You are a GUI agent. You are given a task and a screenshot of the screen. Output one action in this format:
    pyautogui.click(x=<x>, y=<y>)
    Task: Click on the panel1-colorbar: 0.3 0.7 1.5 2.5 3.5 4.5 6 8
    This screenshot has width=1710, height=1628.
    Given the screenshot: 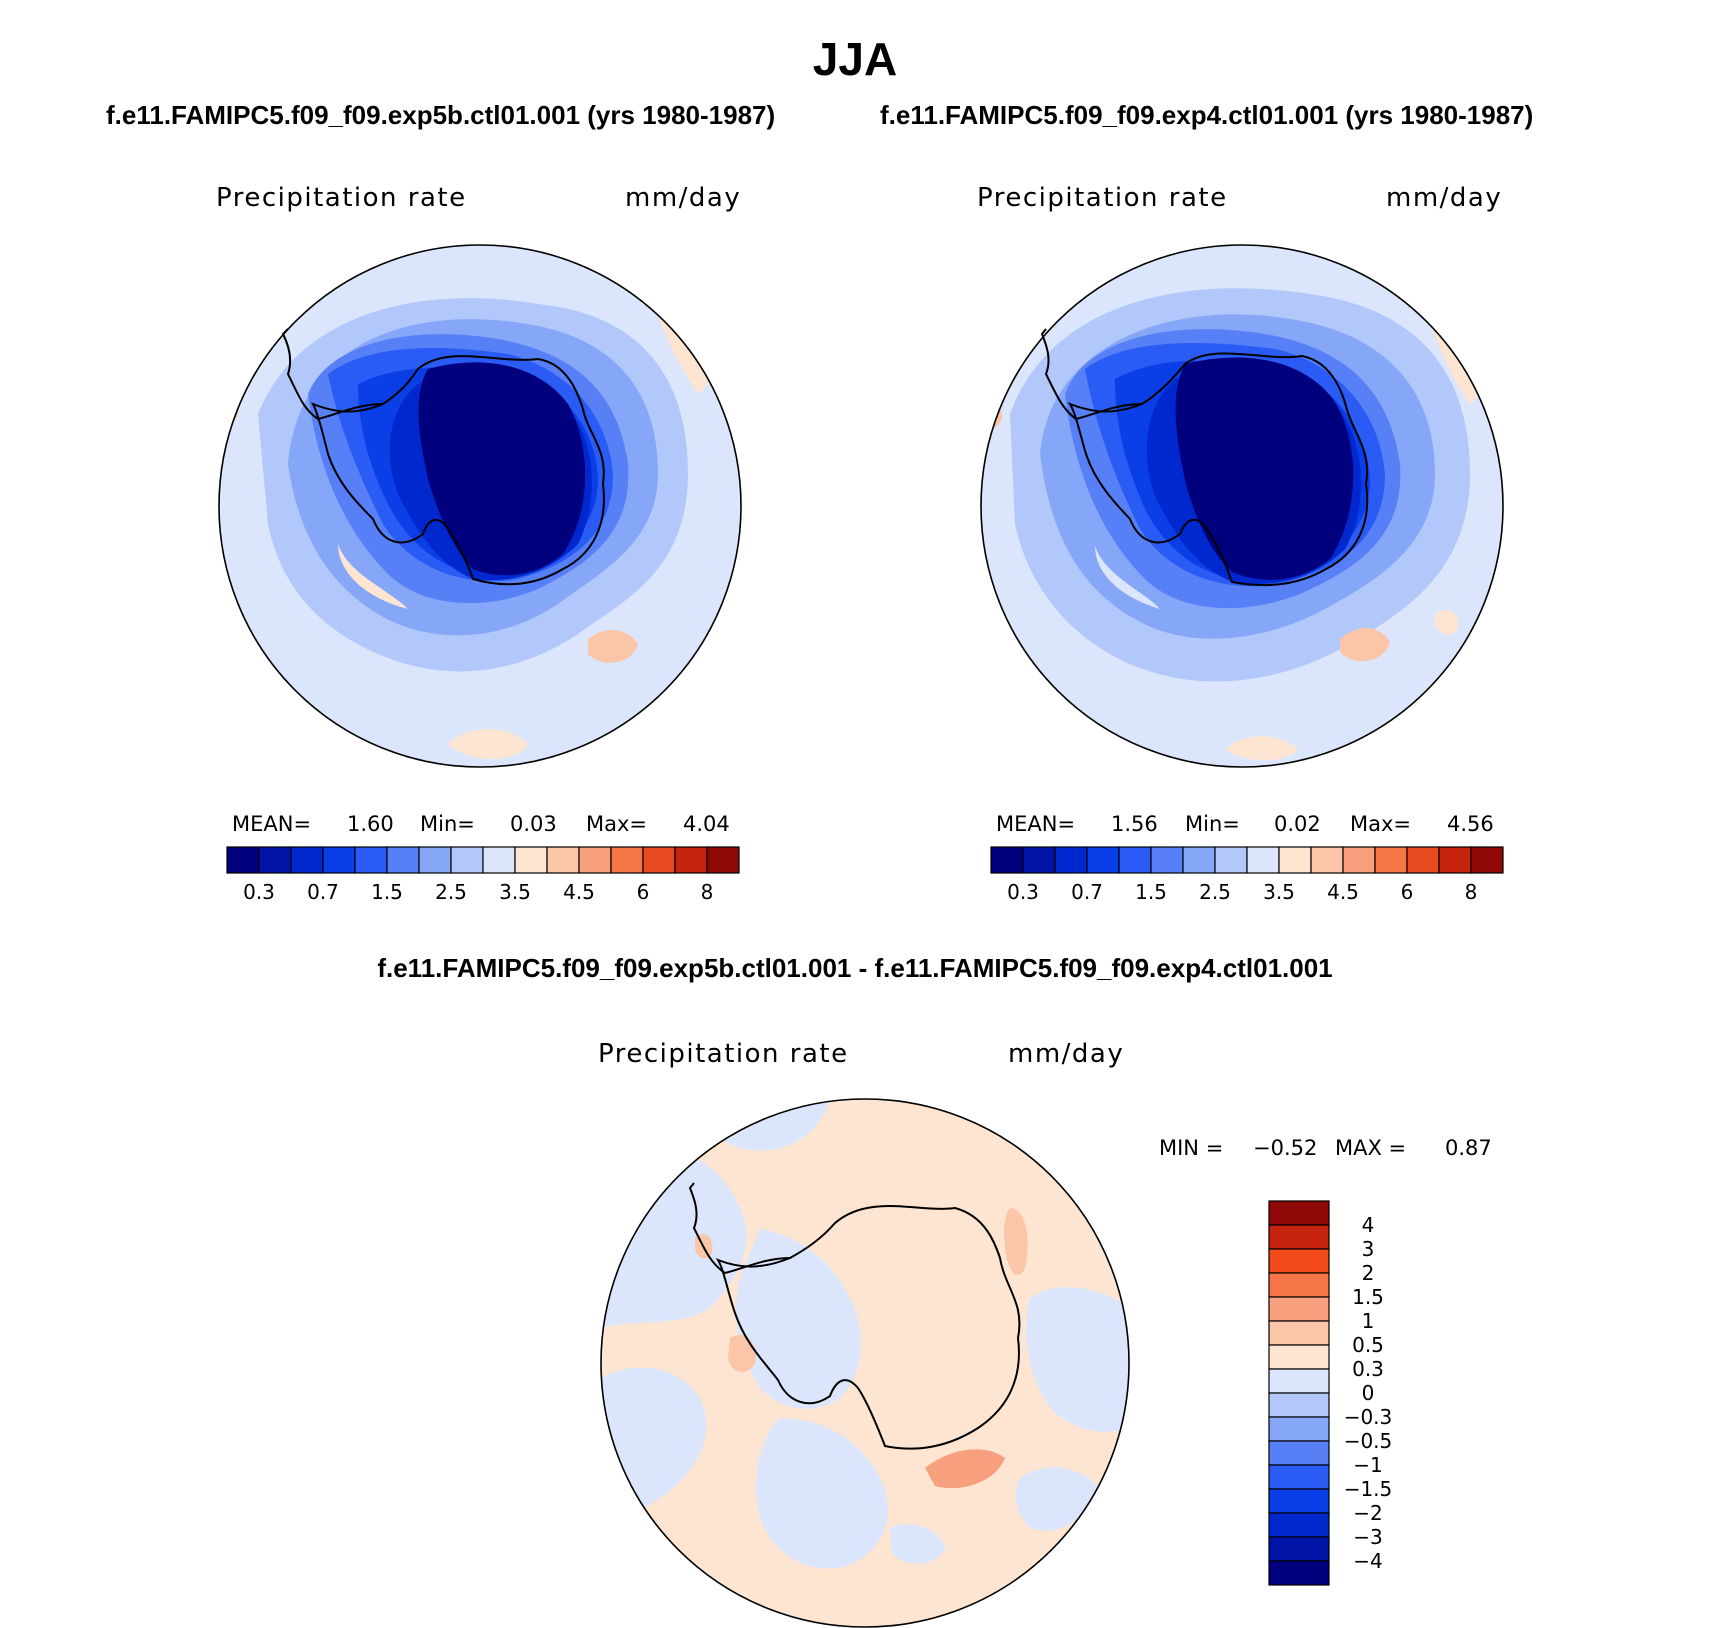 What is the action you would take?
    pyautogui.click(x=483, y=875)
    